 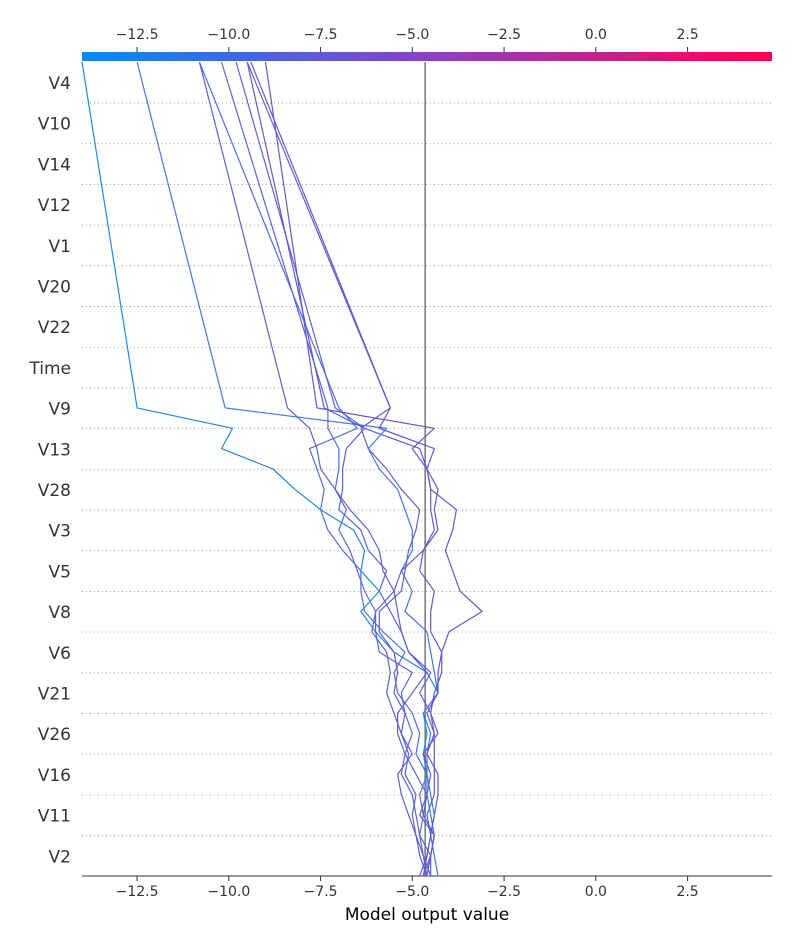 I want to click on feature-label: V26, so click(x=54, y=735).